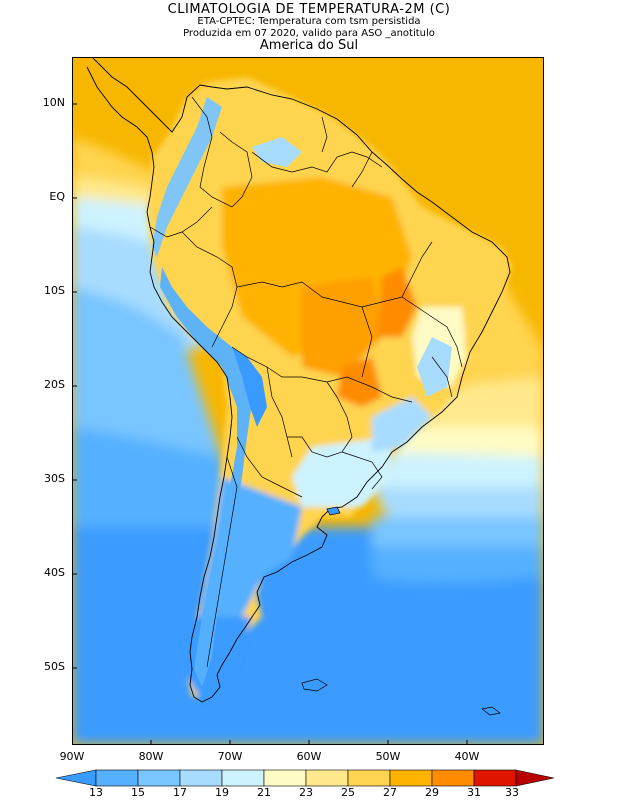 The width and height of the screenshot is (618, 800). What do you see at coordinates (76, 778) in the screenshot?
I see `legend-arrow-low` at bounding box center [76, 778].